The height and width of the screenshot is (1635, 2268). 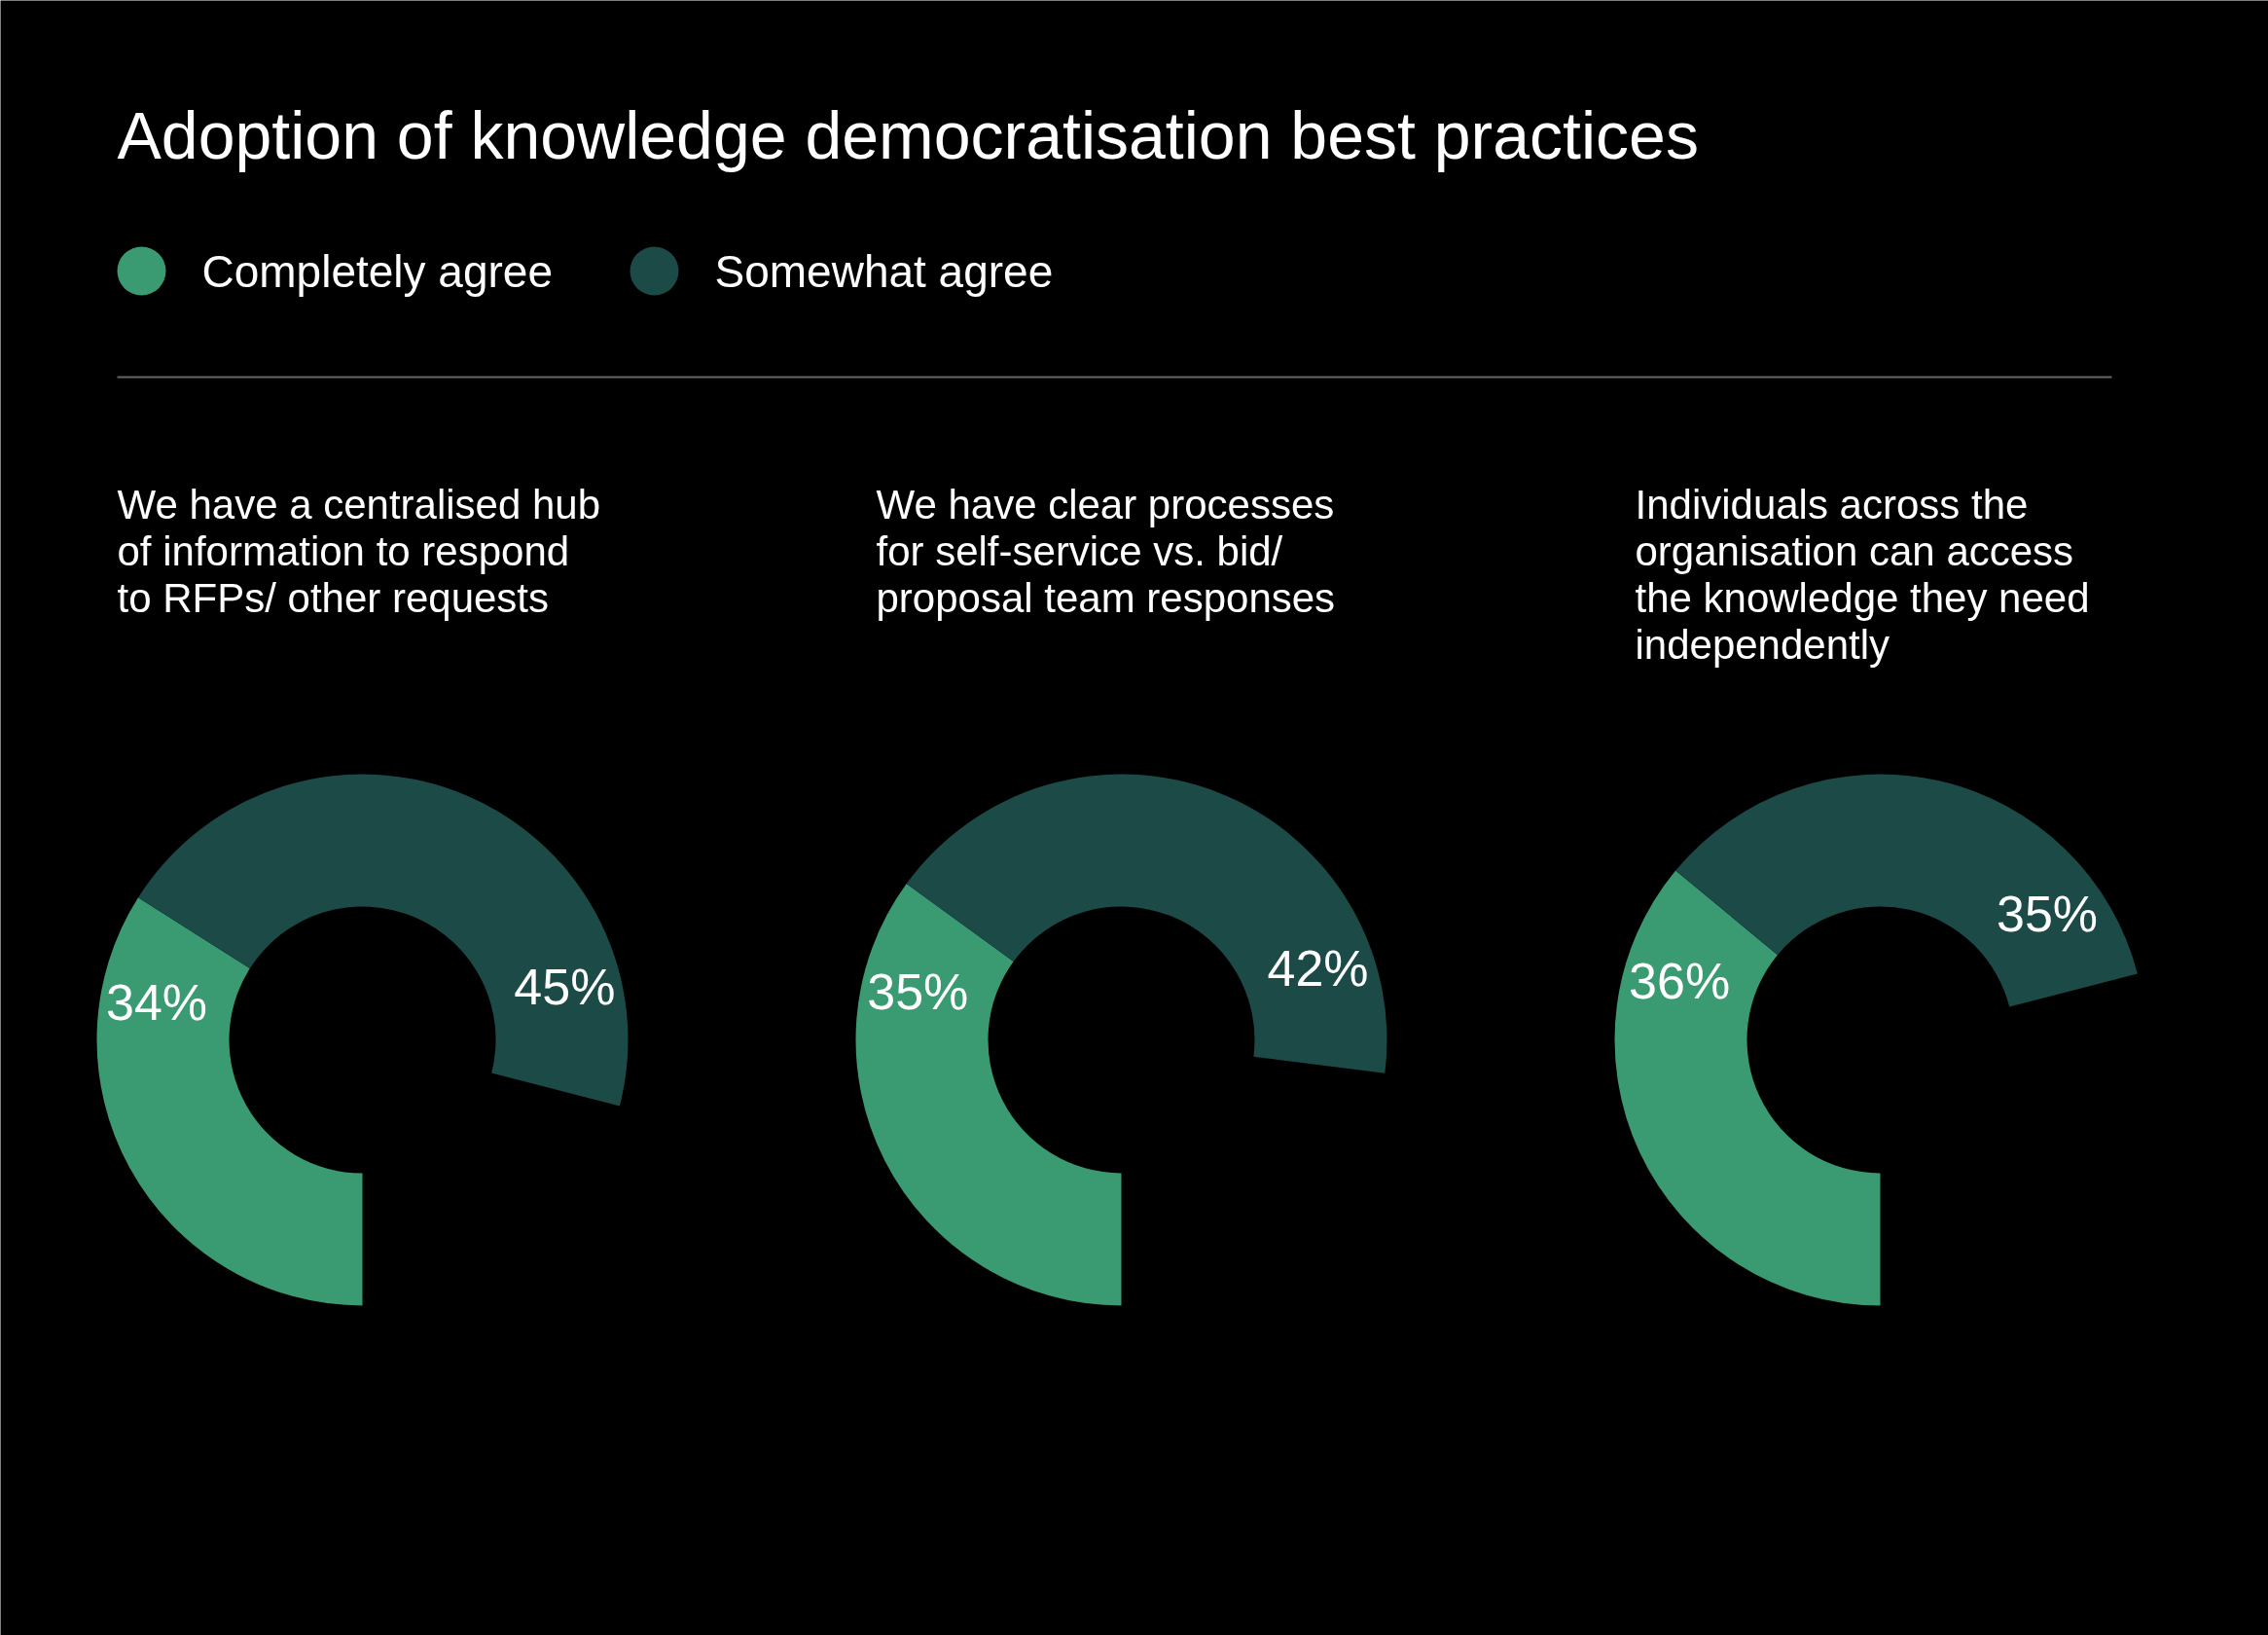 I want to click on data-label: 42%, so click(x=1318, y=968).